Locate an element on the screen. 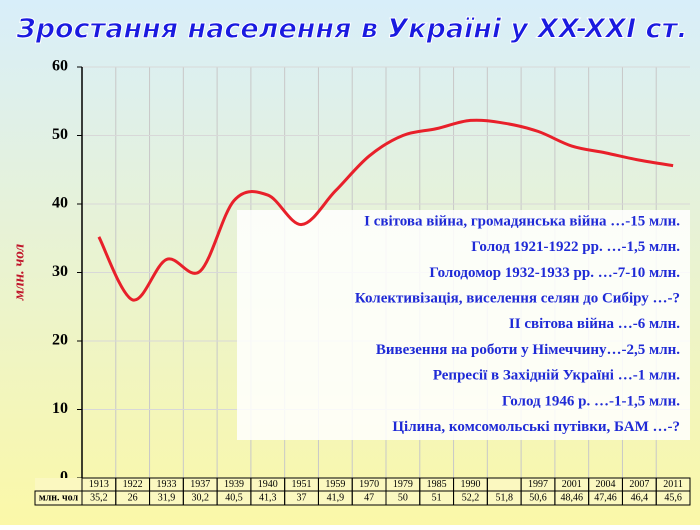  value-label: 50 is located at coordinates (403, 497).